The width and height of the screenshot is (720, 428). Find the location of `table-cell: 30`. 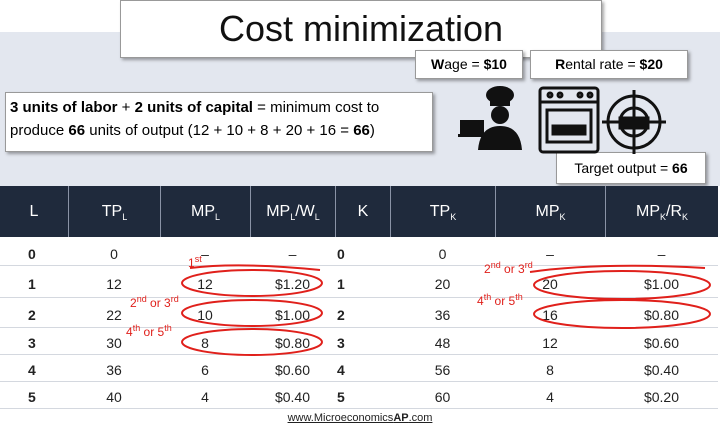

table-cell: 30 is located at coordinates (114, 343).